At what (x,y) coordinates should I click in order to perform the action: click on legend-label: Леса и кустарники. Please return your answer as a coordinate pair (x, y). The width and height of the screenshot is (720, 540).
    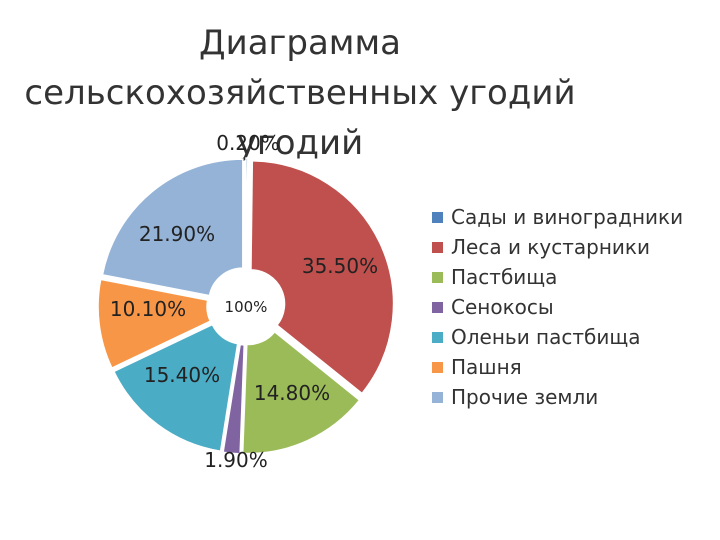
    Looking at the image, I should click on (550, 247).